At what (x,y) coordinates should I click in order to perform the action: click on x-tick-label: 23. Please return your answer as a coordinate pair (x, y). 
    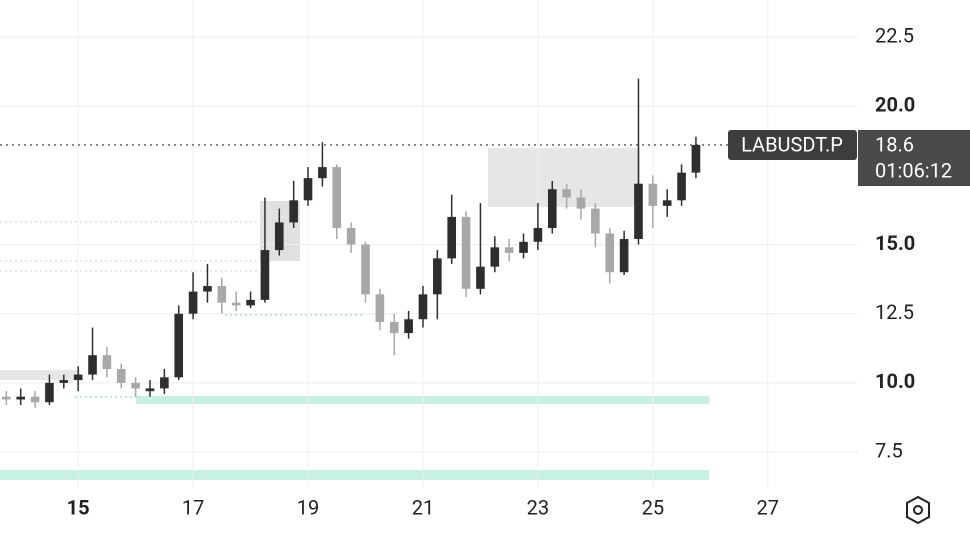
    Looking at the image, I should click on (538, 507).